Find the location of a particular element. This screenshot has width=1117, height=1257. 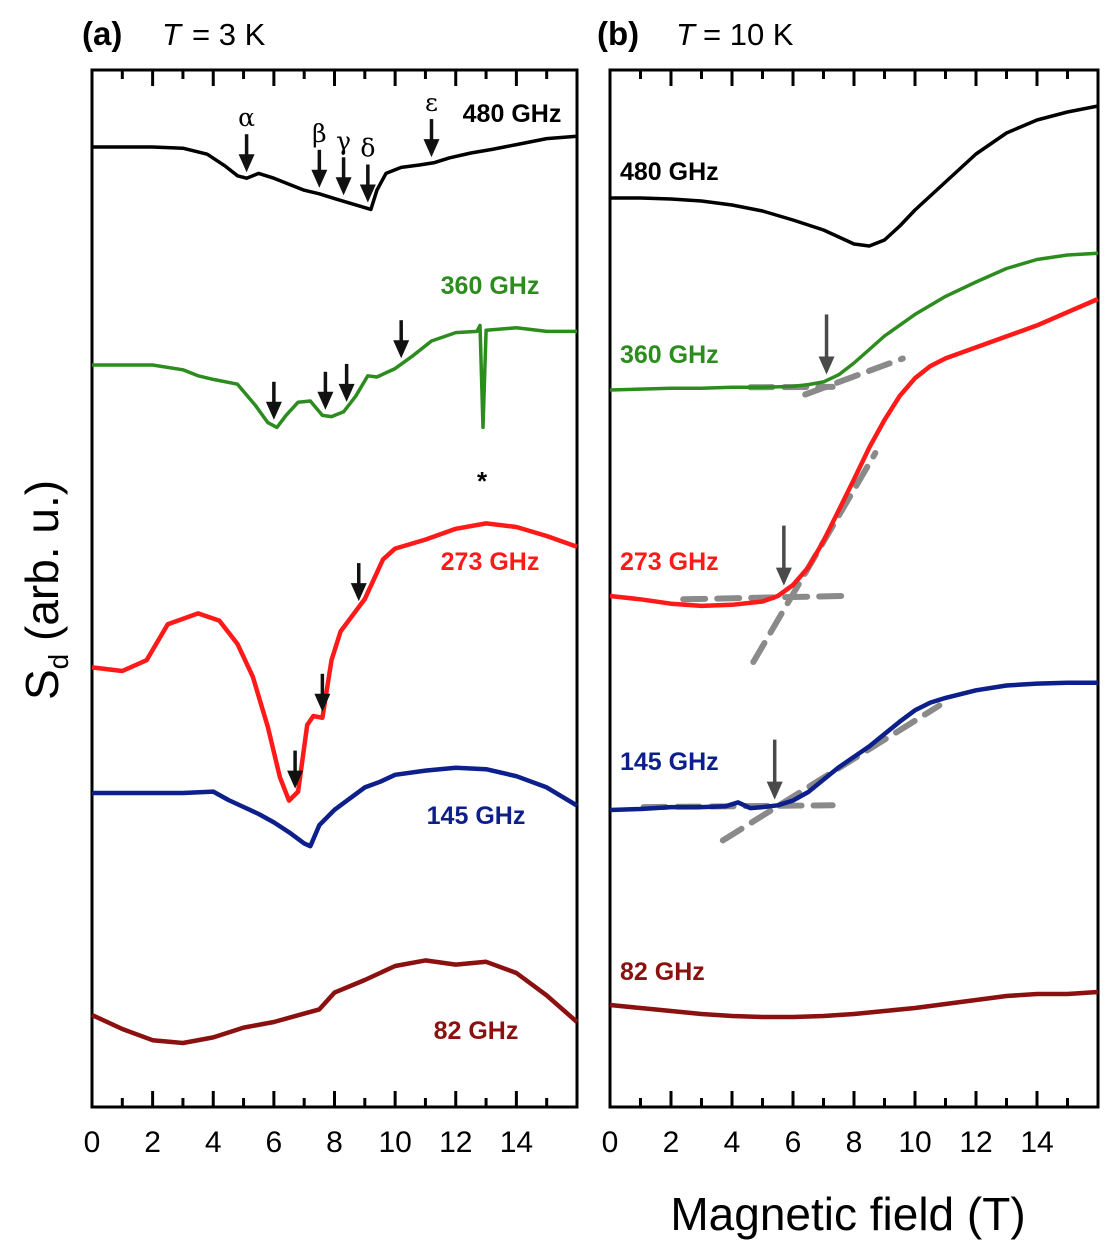

series-line-480-ghz-panel-b is located at coordinates (854, 176).